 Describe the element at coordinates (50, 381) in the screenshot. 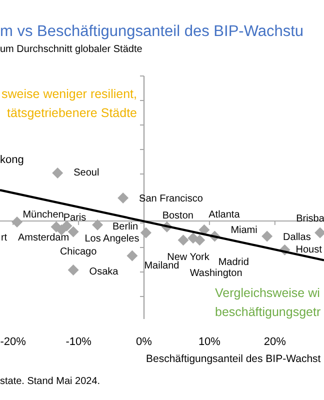

I see `text: state. Stand Mai 2024.` at that location.